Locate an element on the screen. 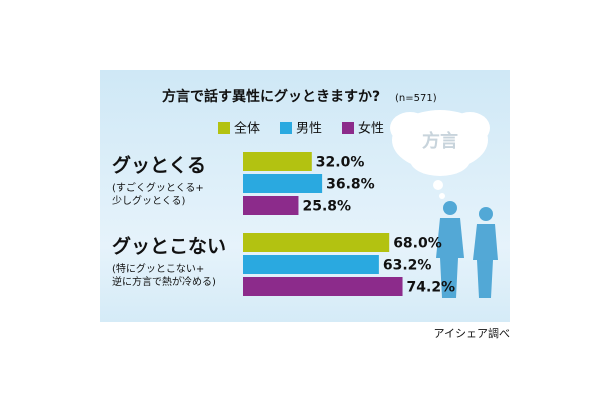 The height and width of the screenshot is (404, 610). category-label: グッとくる is located at coordinates (159, 165).